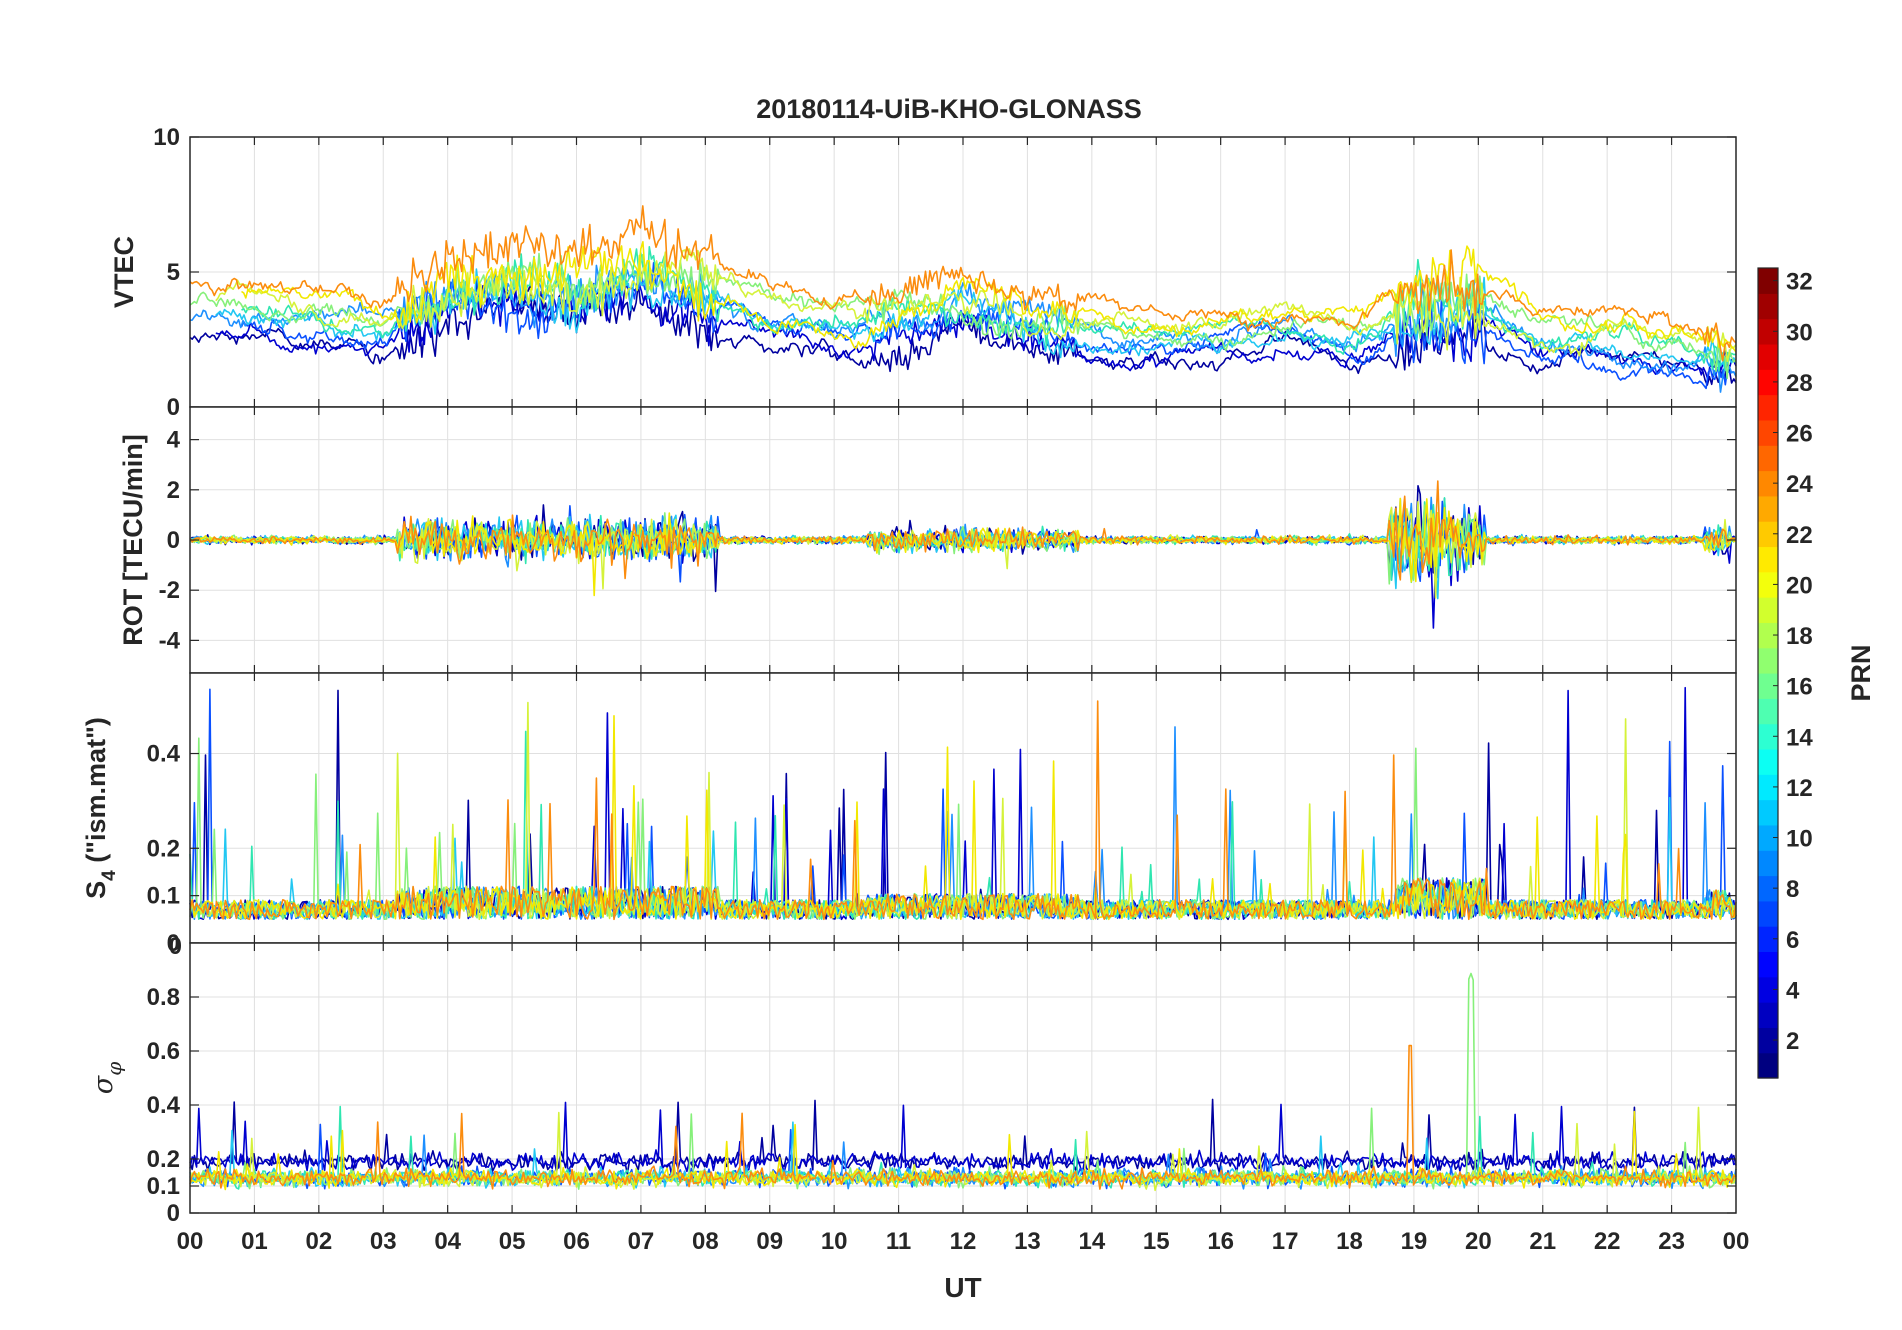 This screenshot has width=1902, height=1330. I want to click on x-tick-label: 03, so click(383, 1241).